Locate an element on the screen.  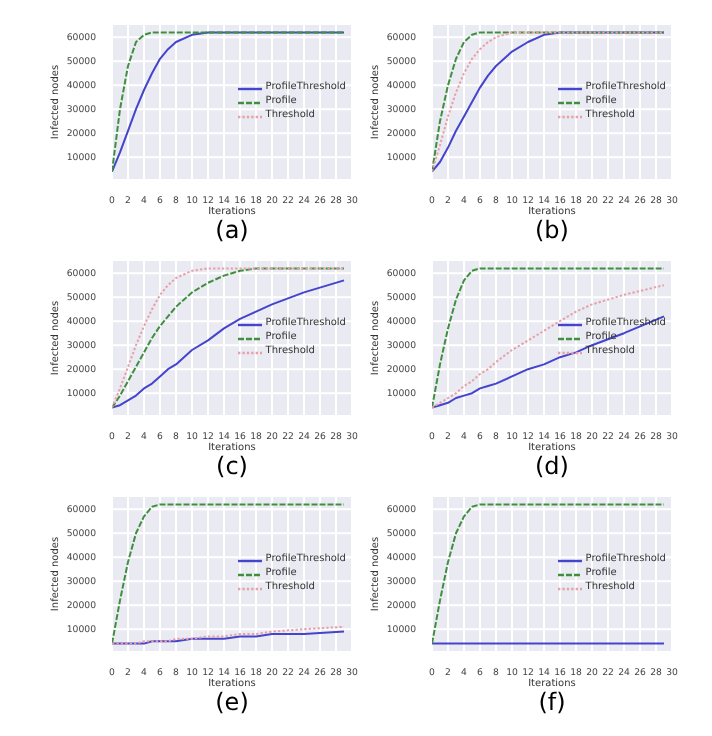
text: (c) is located at coordinates (232, 467).